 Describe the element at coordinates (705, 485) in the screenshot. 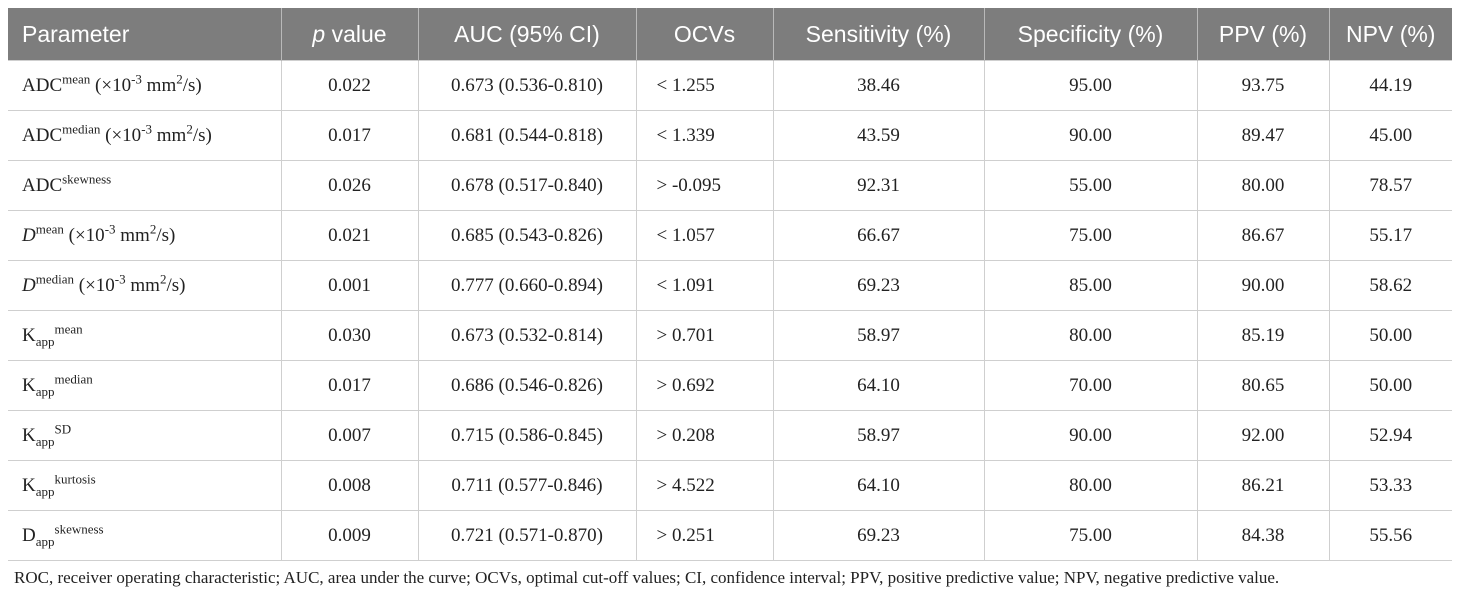

I see `cell-ocv: > 4.522` at that location.